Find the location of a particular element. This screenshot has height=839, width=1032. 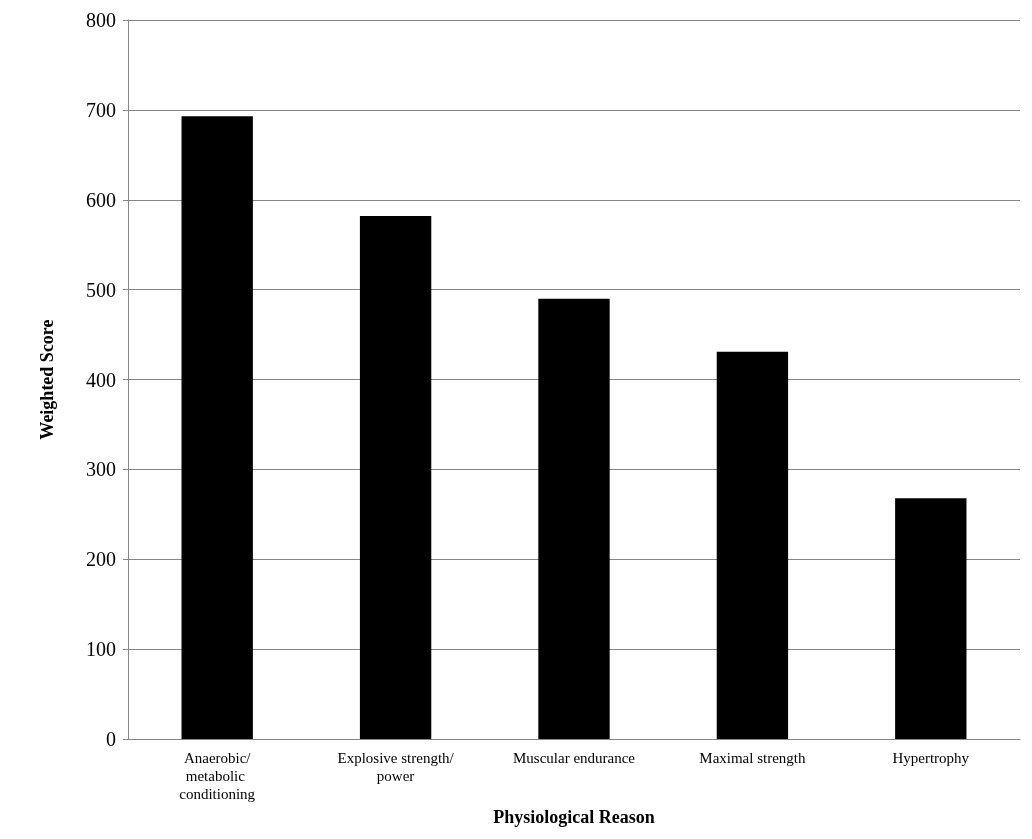

y-tick-label: 400 is located at coordinates (101, 379).